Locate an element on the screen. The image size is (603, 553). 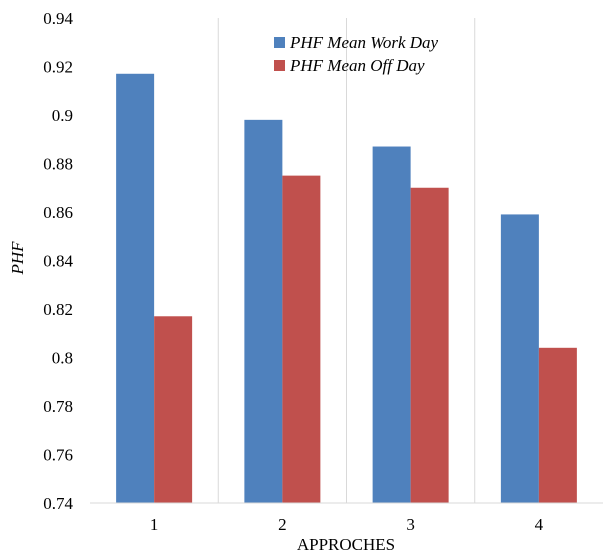
legend-swatch-off-day is located at coordinates (279, 65).